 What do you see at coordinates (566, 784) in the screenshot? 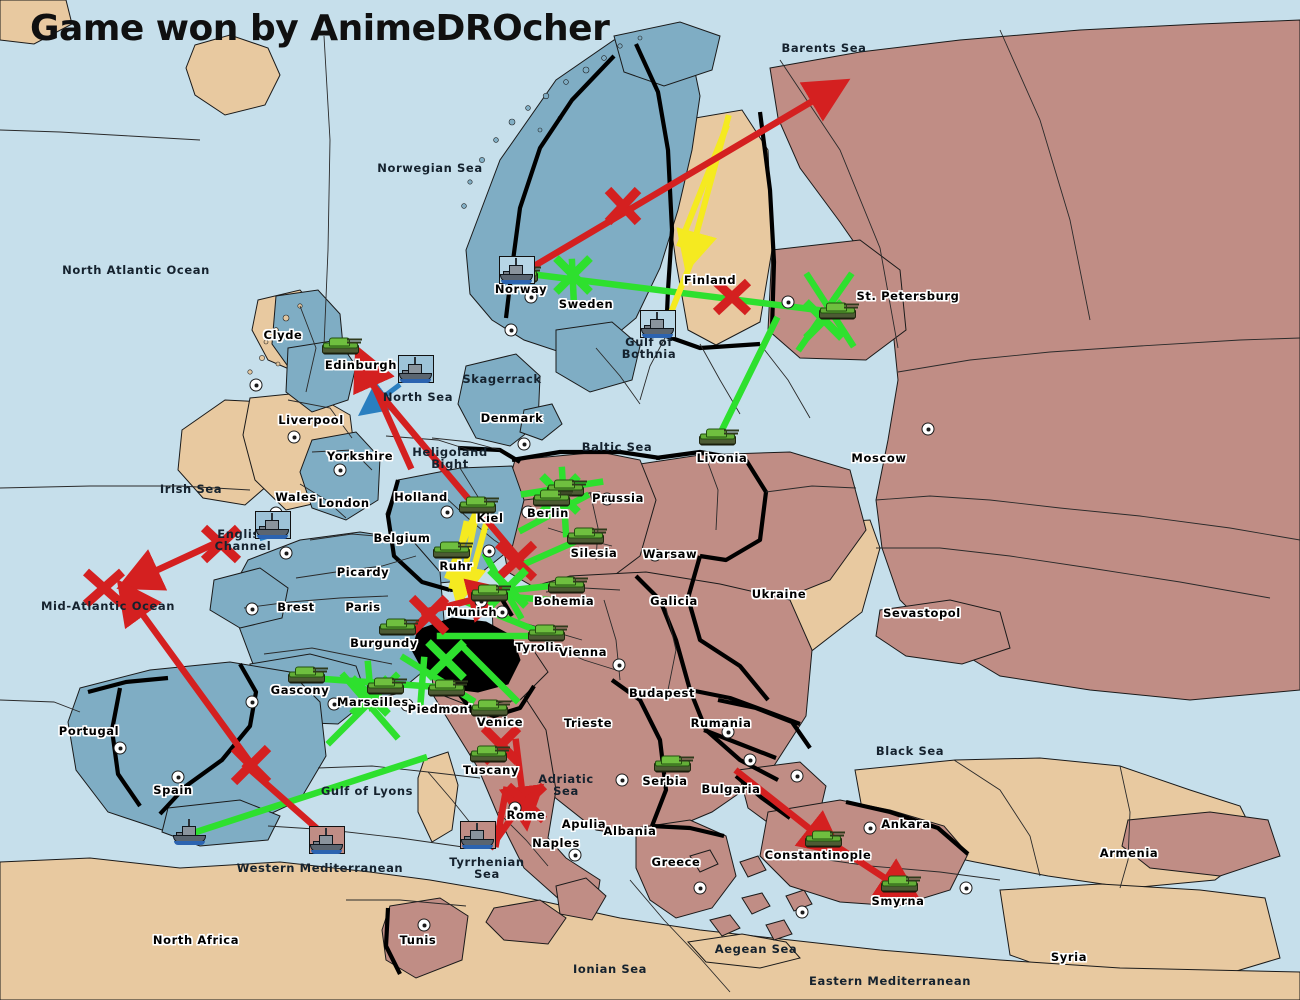
I see `sea-label-adriatic-sea: Adriatic Sea` at bounding box center [566, 784].